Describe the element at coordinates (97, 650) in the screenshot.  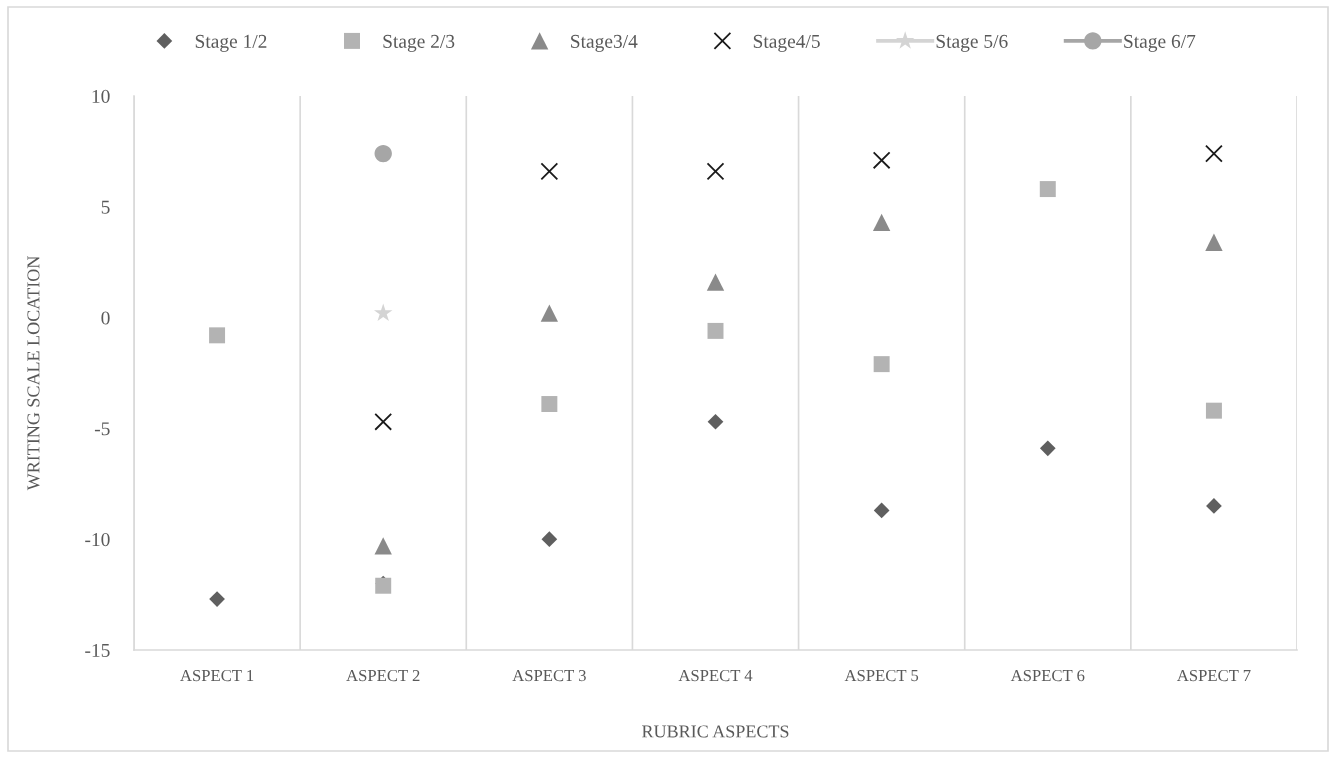
I see `y-tick-label: -15` at that location.